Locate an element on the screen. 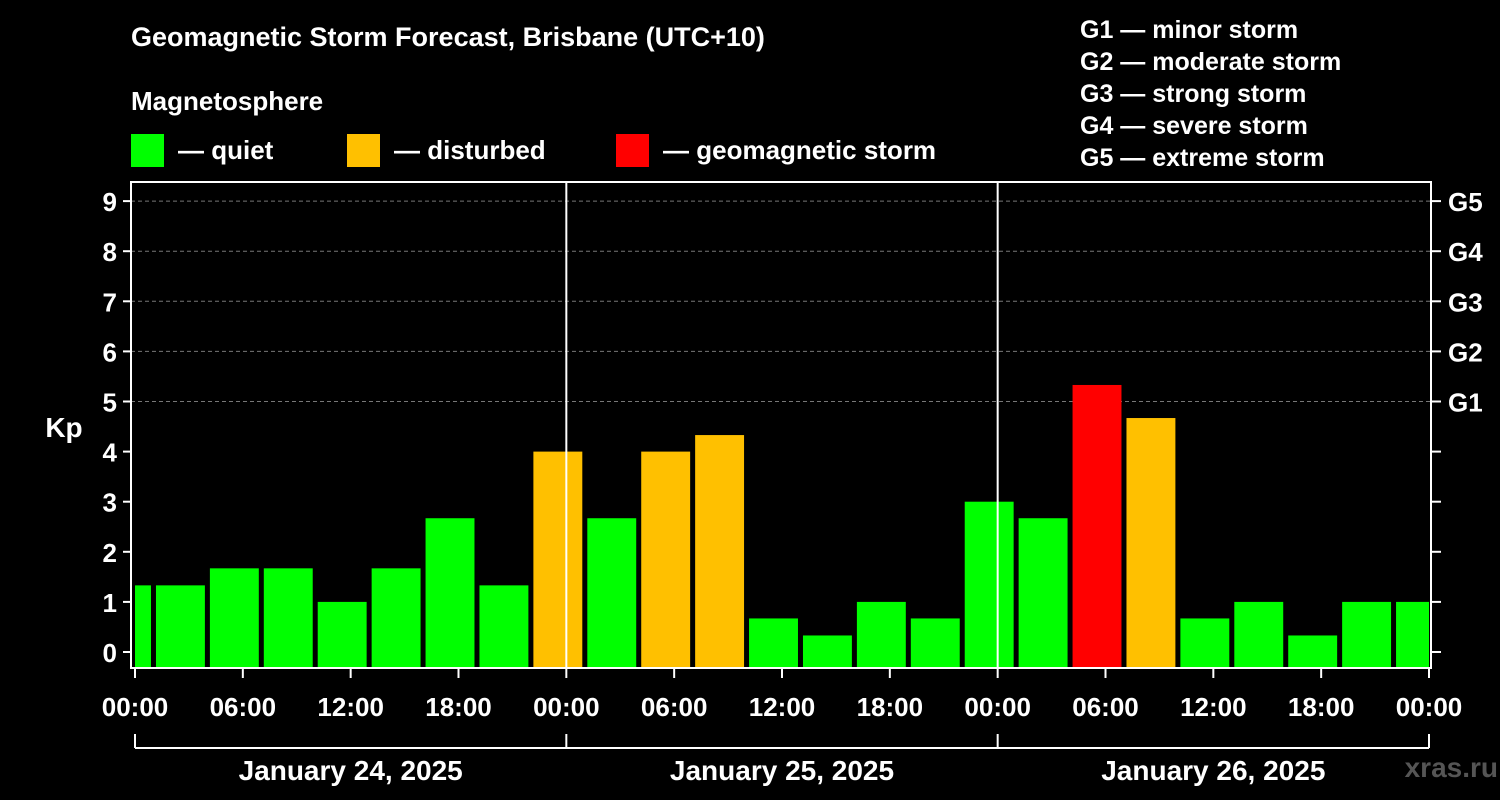  g-scale-label: G4 is located at coordinates (1465, 252).